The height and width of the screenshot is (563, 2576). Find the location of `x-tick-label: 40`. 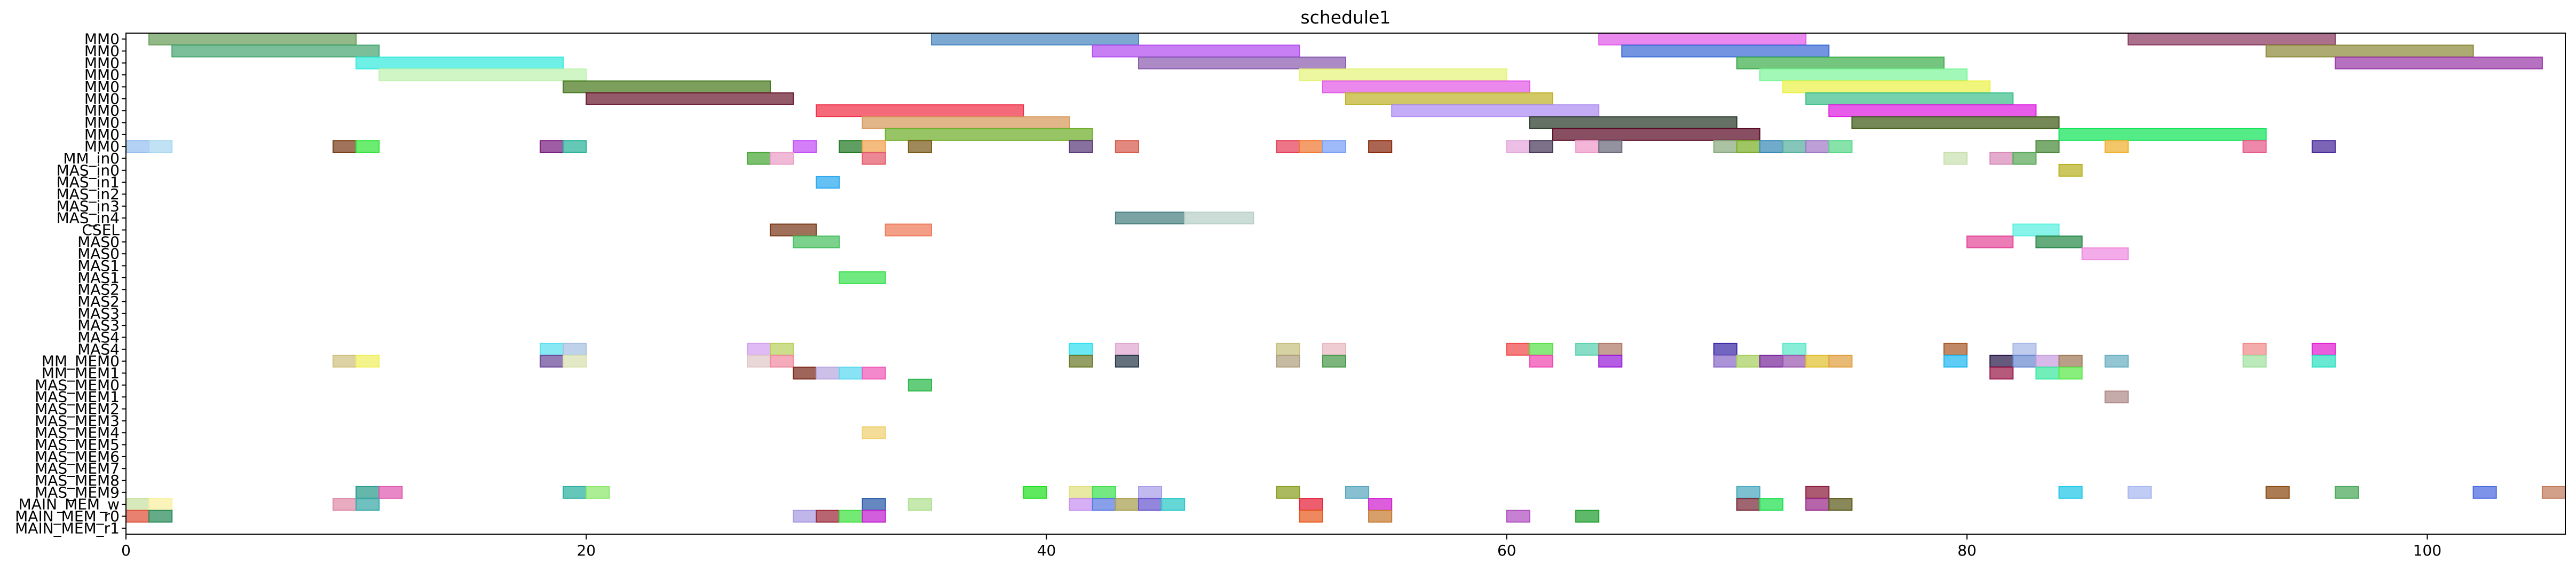

x-tick-label: 40 is located at coordinates (1046, 550).